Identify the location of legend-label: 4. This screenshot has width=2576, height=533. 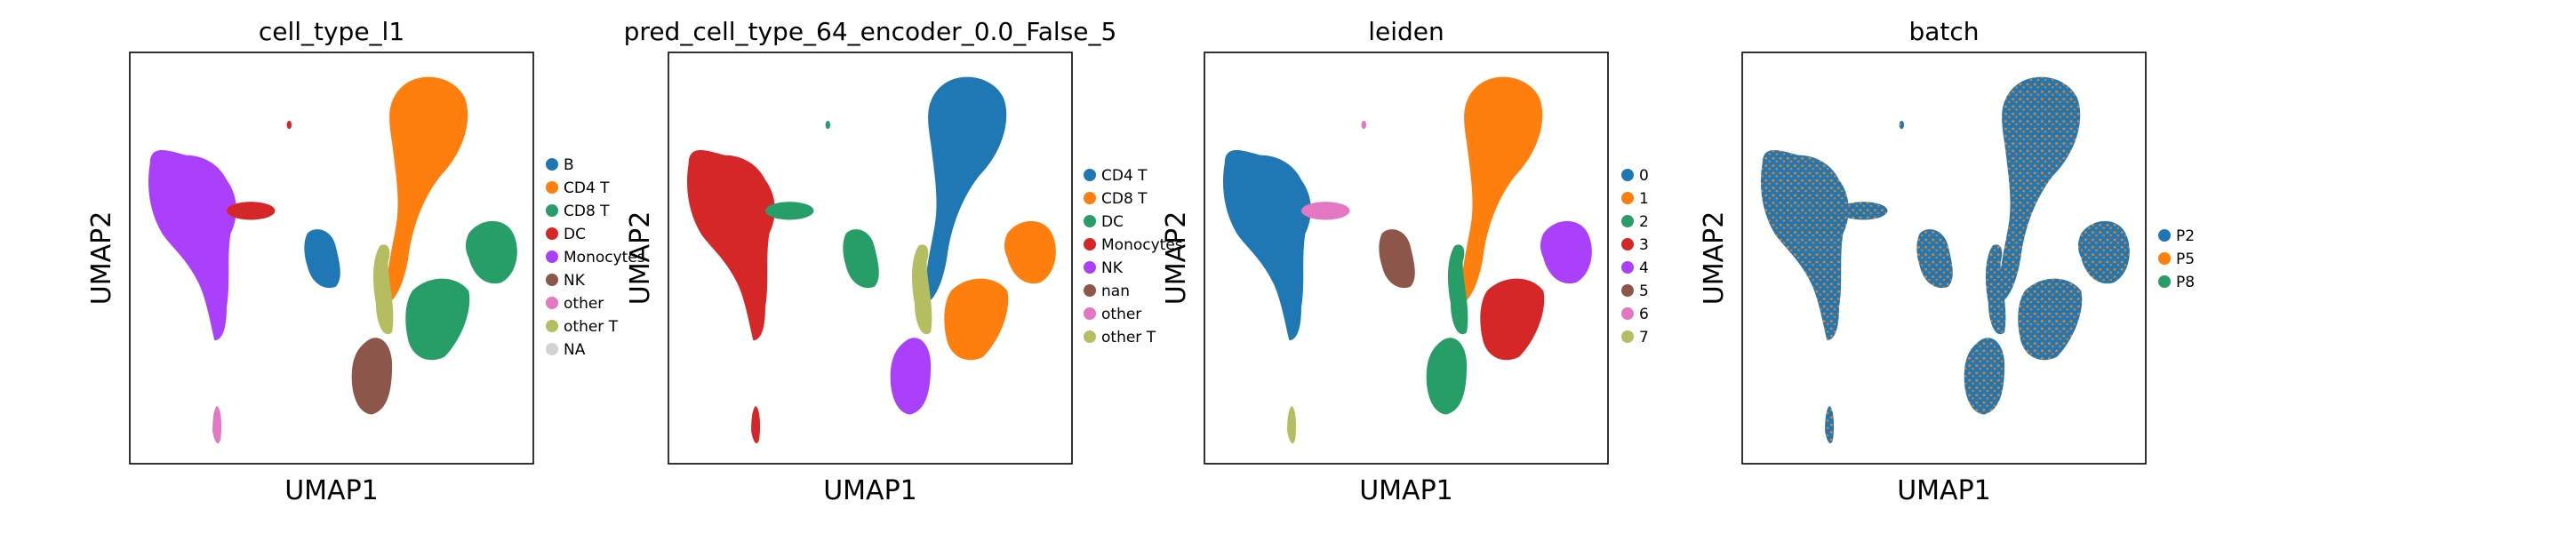
(1644, 268).